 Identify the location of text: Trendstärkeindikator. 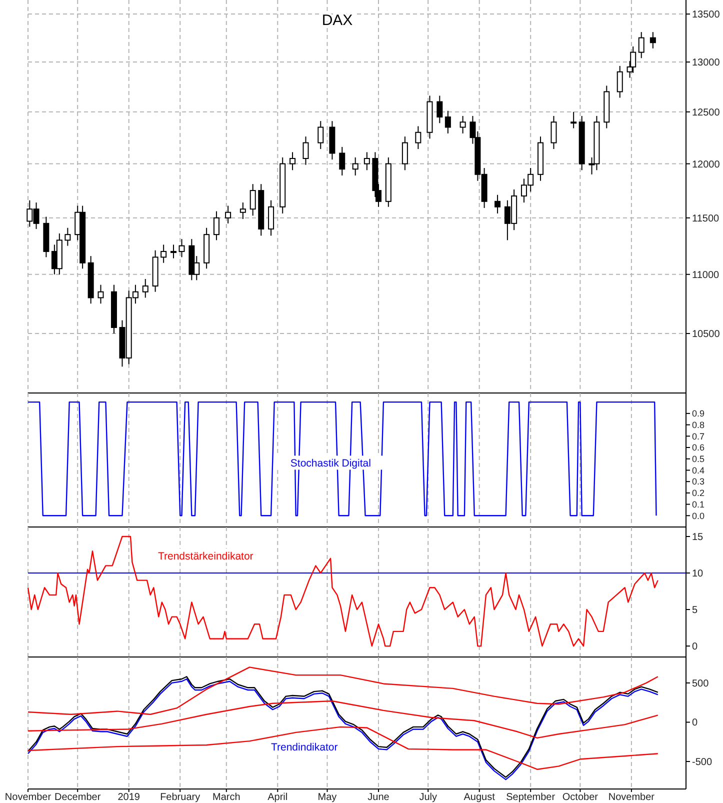
(206, 556).